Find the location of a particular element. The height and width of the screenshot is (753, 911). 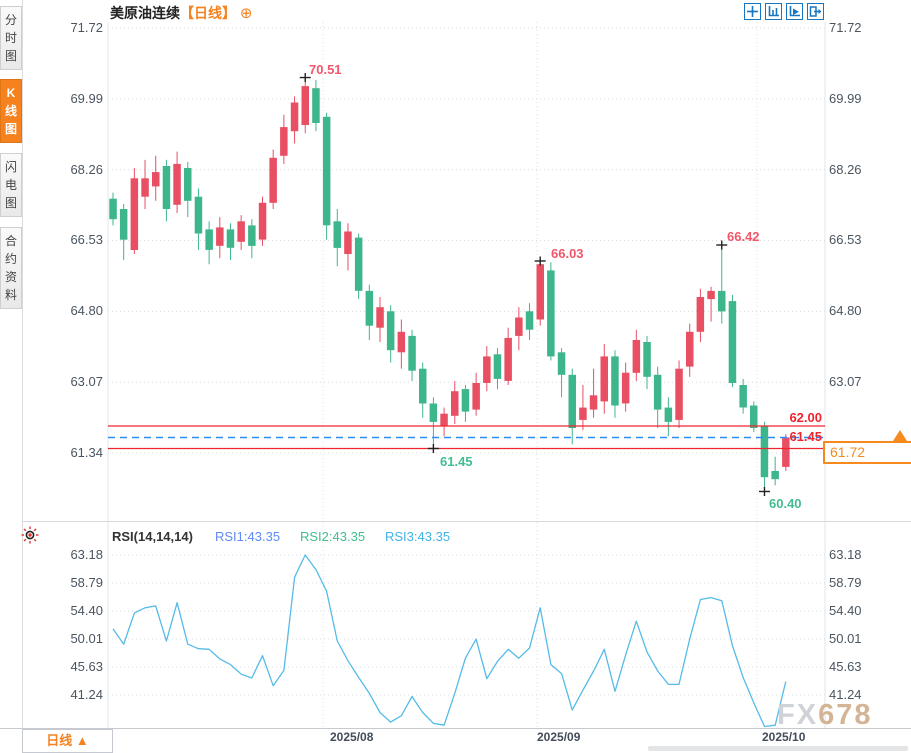

sidebar-item-flash-chart: 闪电图 is located at coordinates (11, 185).